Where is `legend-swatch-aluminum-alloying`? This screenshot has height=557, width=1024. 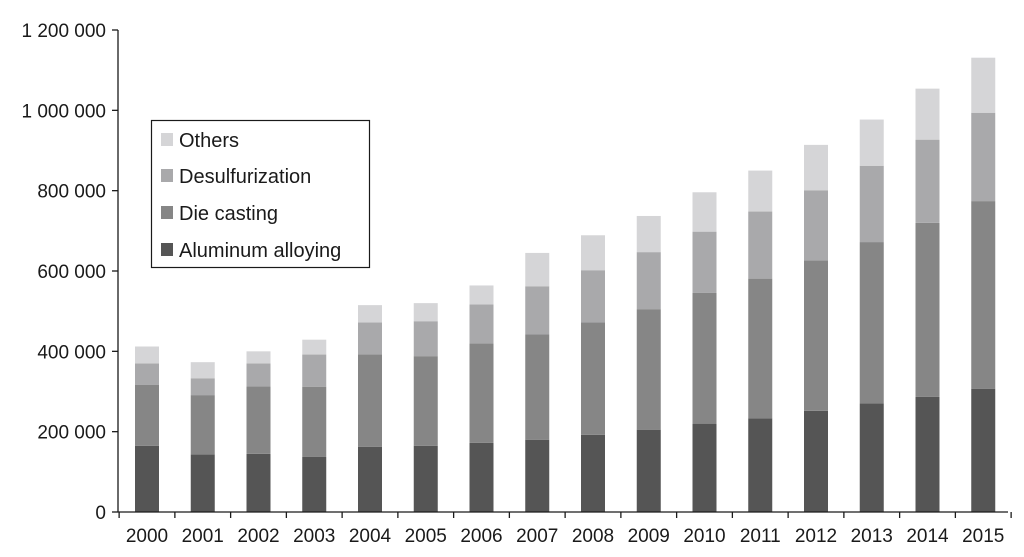 legend-swatch-aluminum-alloying is located at coordinates (167, 249).